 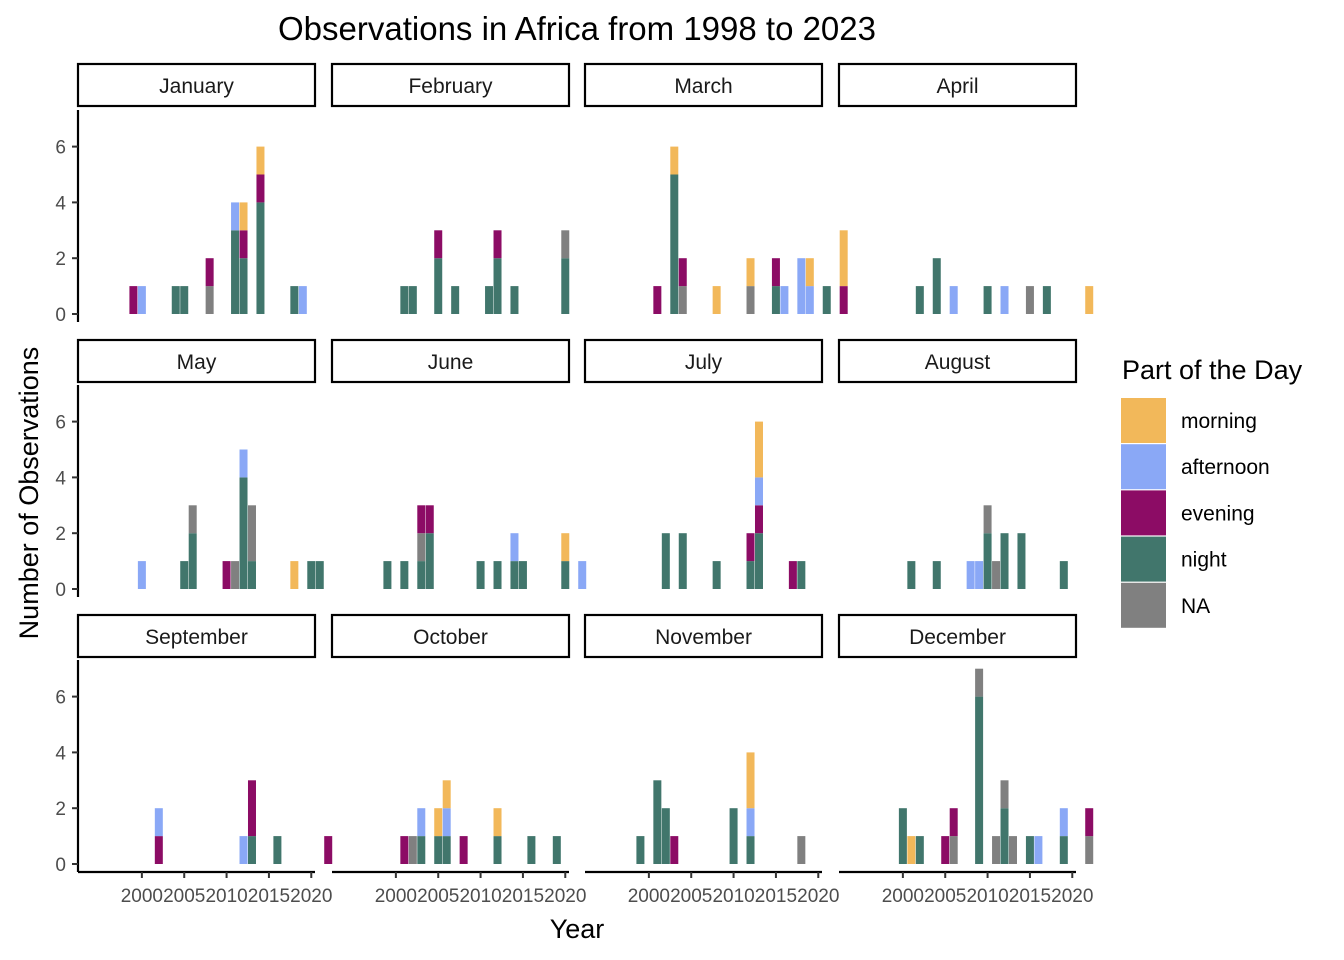 I want to click on y-tick-label: 6, so click(x=60, y=423).